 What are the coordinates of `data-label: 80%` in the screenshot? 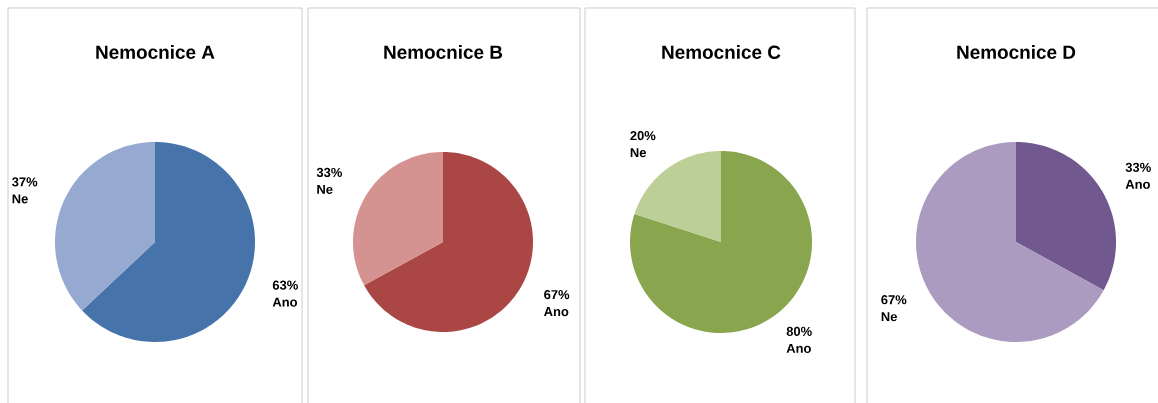 It's located at (799, 331).